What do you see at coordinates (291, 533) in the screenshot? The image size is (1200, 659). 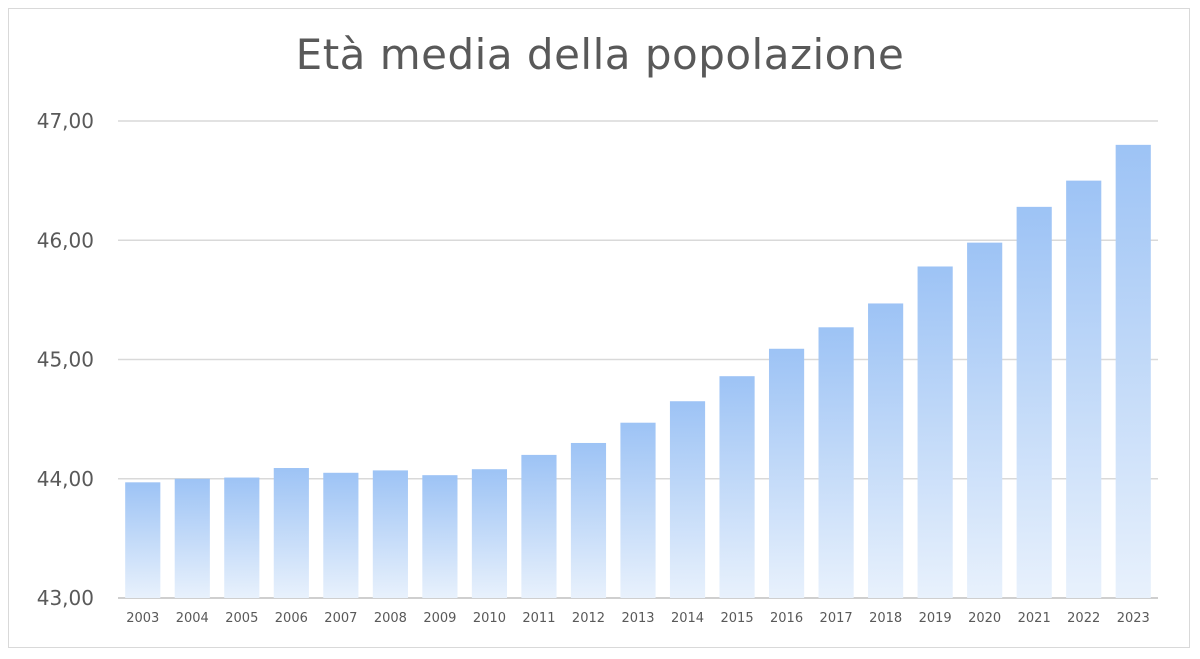 I see `bar-2006` at bounding box center [291, 533].